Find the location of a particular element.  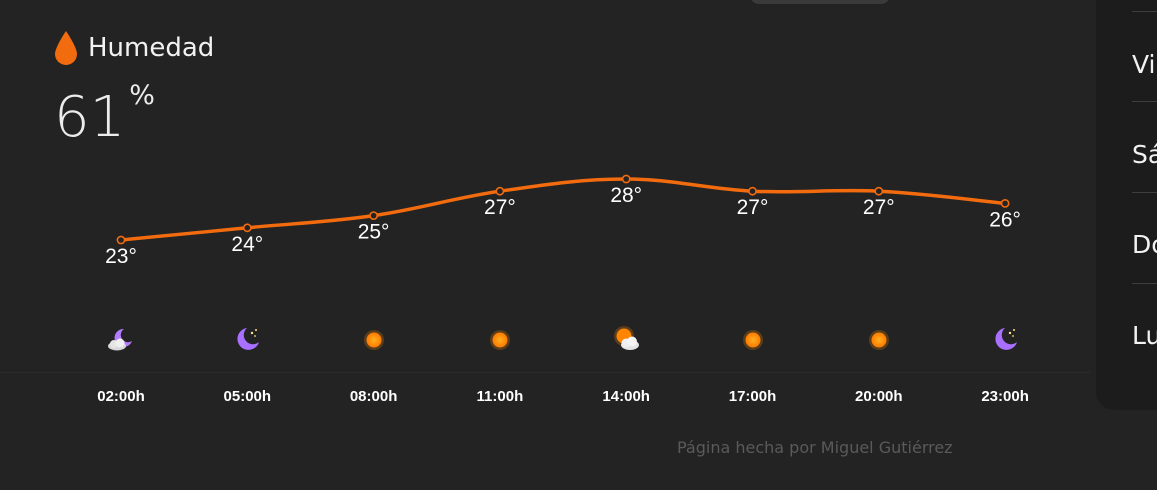

temperature-label: 28° is located at coordinates (626, 195).